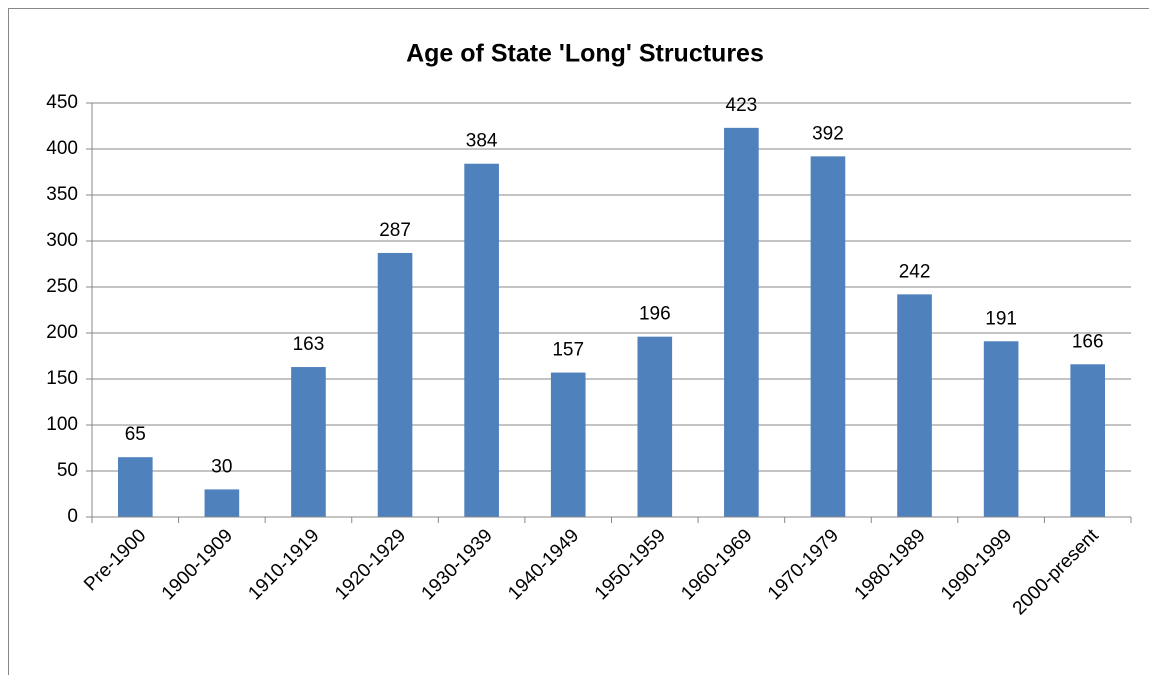 The height and width of the screenshot is (675, 1149). What do you see at coordinates (197, 564) in the screenshot?
I see `x-tick-label: 1900-1909` at bounding box center [197, 564].